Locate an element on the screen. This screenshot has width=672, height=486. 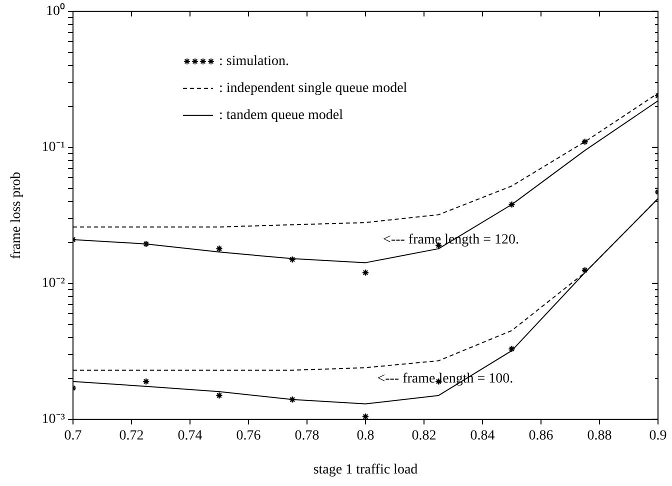
x-tick-label: 0.9 is located at coordinates (658, 436).